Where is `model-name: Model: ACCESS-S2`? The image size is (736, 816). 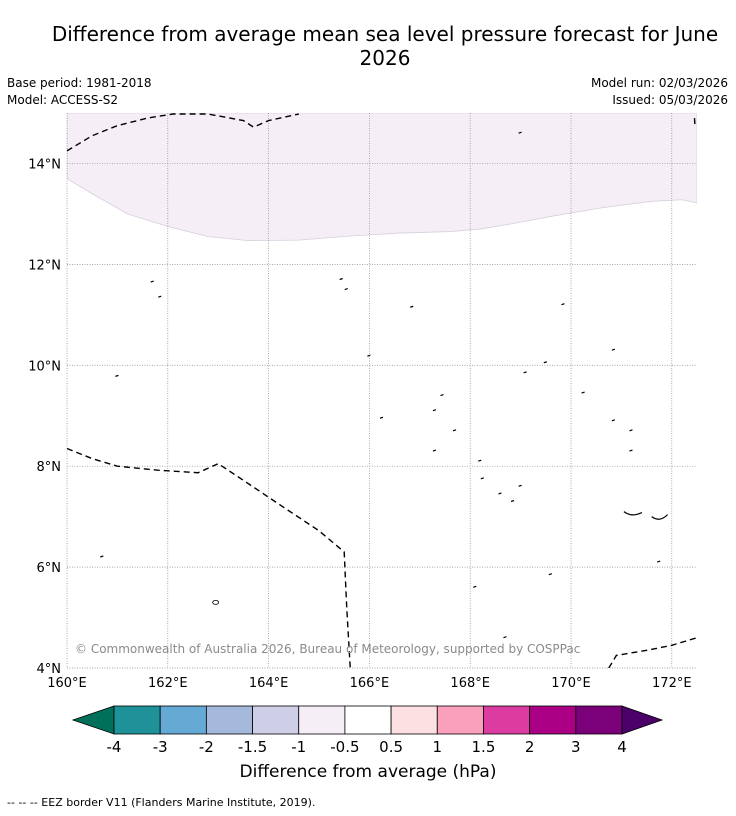 model-name: Model: ACCESS-S2 is located at coordinates (63, 100).